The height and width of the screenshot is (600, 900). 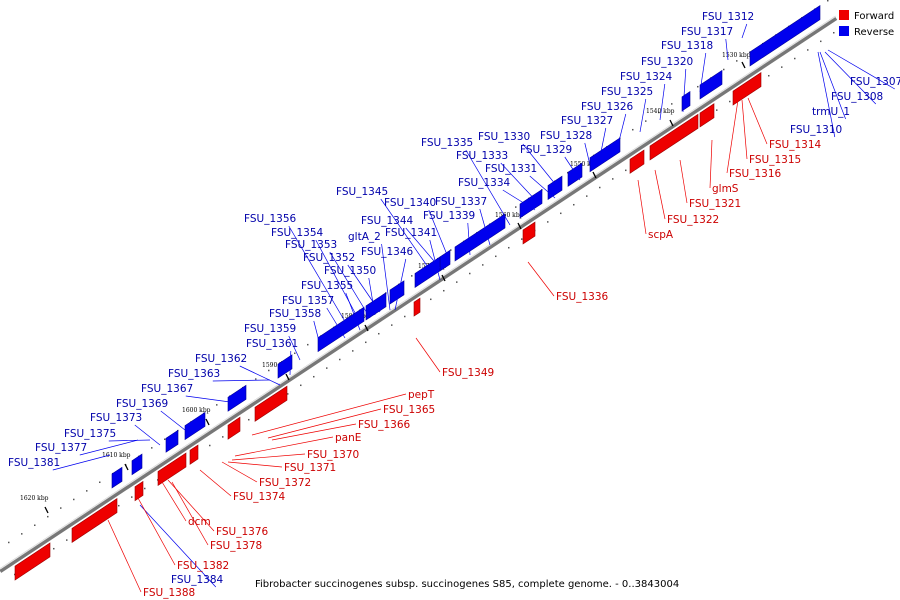 What do you see at coordinates (831, 112) in the screenshot?
I see `reverse-gene-label: trmU_1` at bounding box center [831, 112].